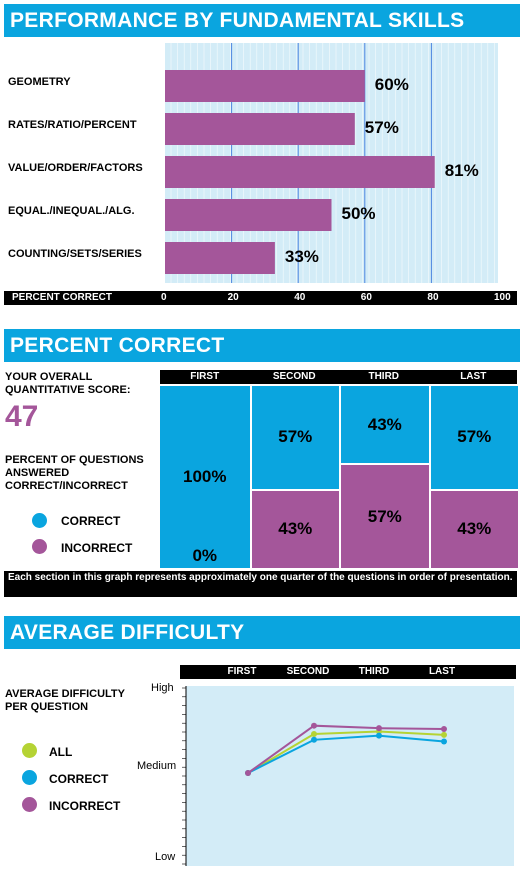  I want to click on incorrect-cell: 57%, so click(385, 516).